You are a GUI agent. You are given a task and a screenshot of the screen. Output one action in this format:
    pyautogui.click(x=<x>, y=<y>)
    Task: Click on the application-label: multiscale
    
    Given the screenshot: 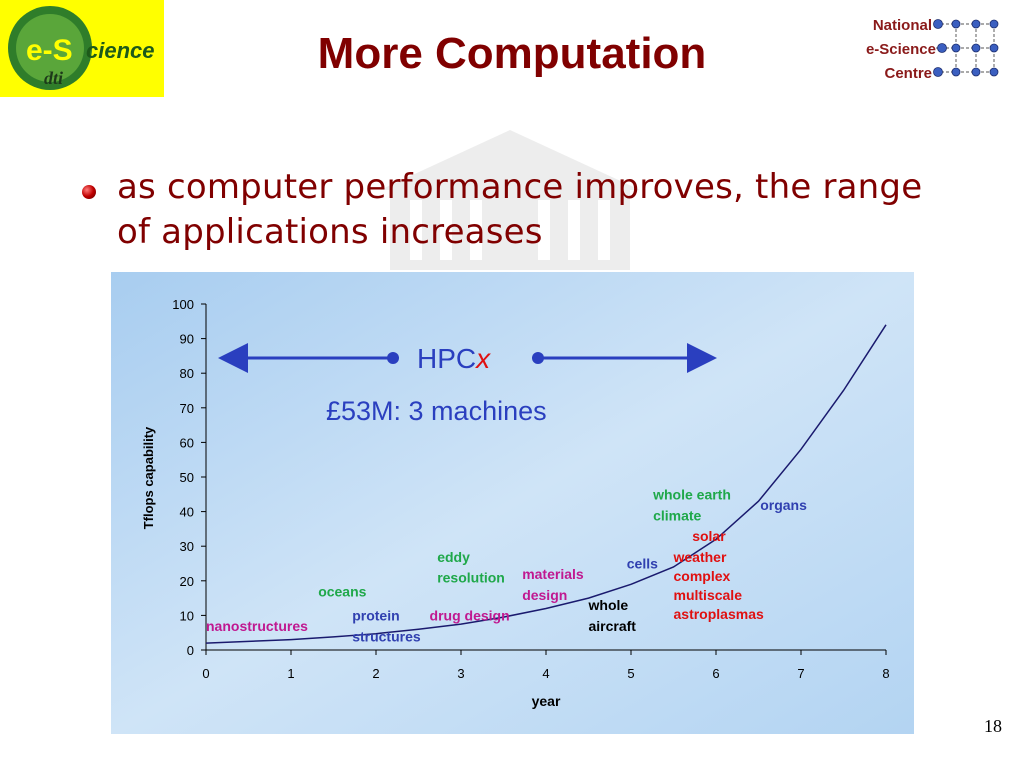 What is the action you would take?
    pyautogui.click(x=708, y=595)
    